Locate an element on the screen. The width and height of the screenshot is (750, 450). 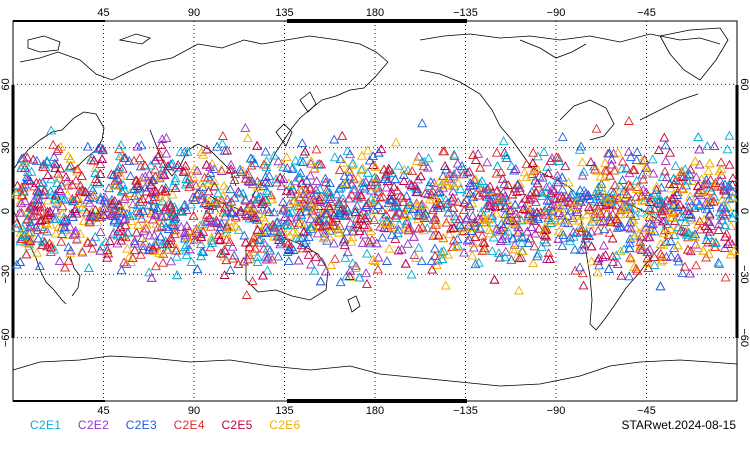
top-lon-tick-label: 135 is located at coordinates (284, 13).